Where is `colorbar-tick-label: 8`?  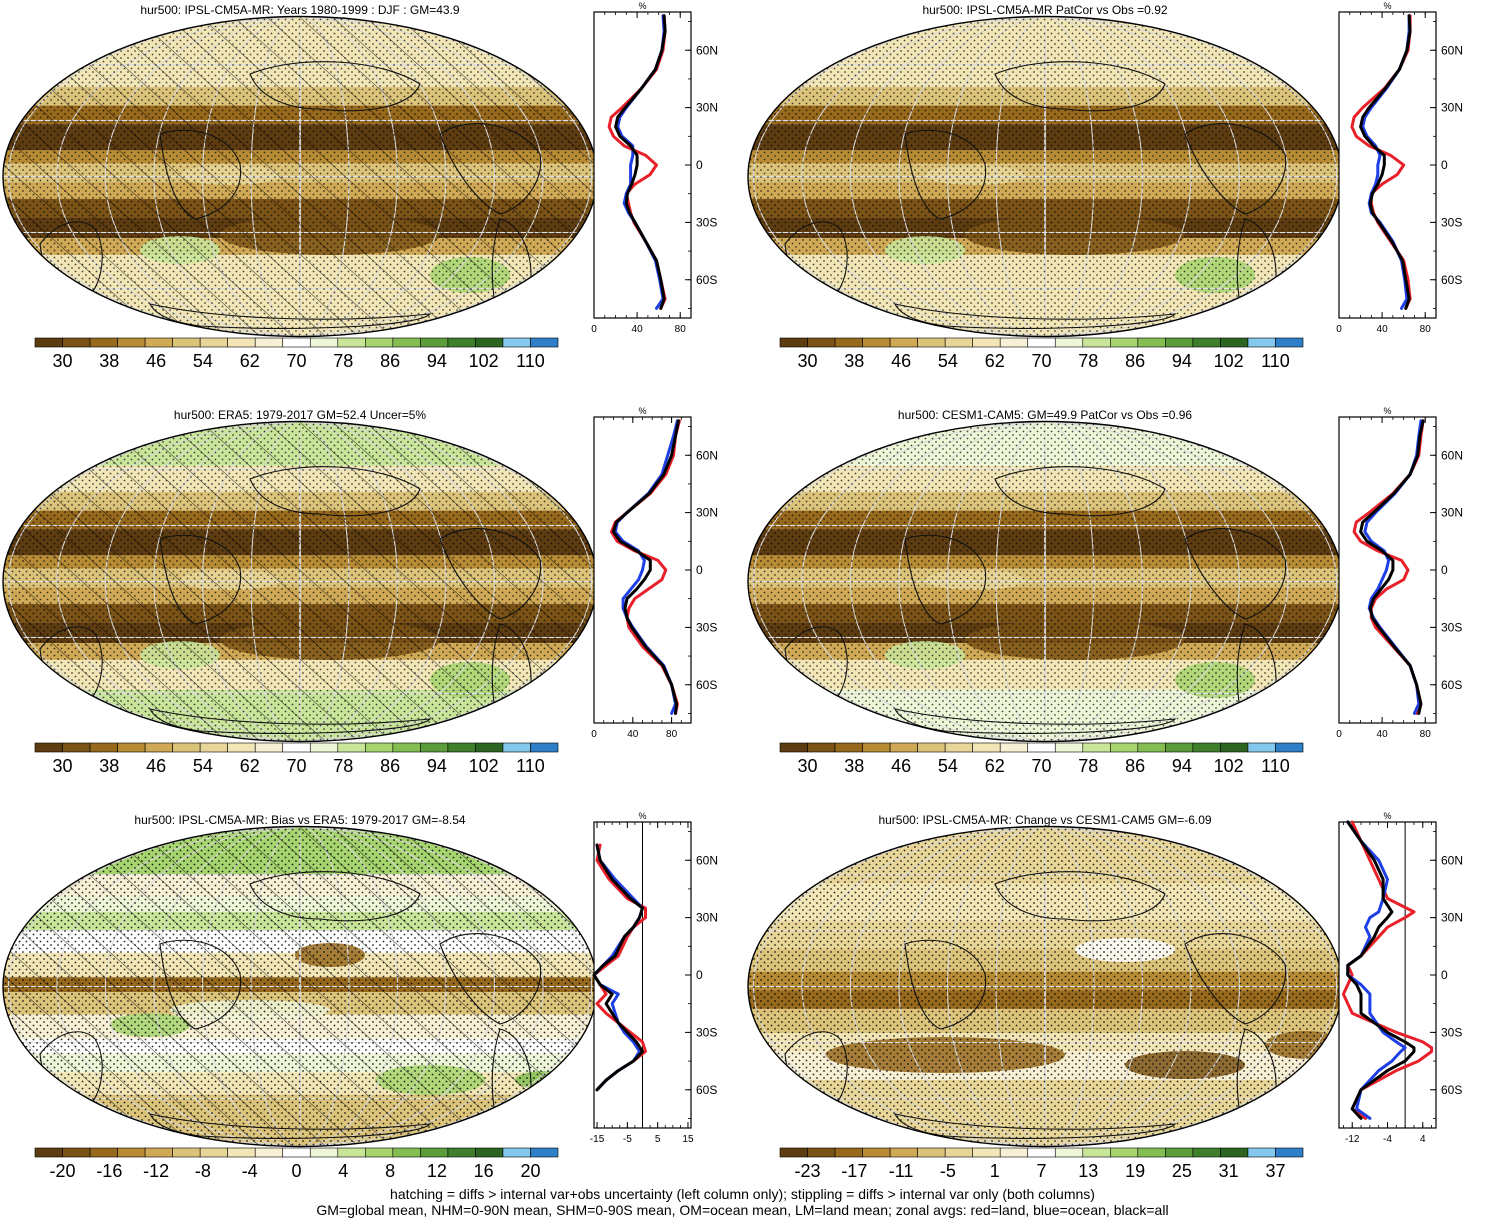
colorbar-tick-label: 8 is located at coordinates (390, 1171).